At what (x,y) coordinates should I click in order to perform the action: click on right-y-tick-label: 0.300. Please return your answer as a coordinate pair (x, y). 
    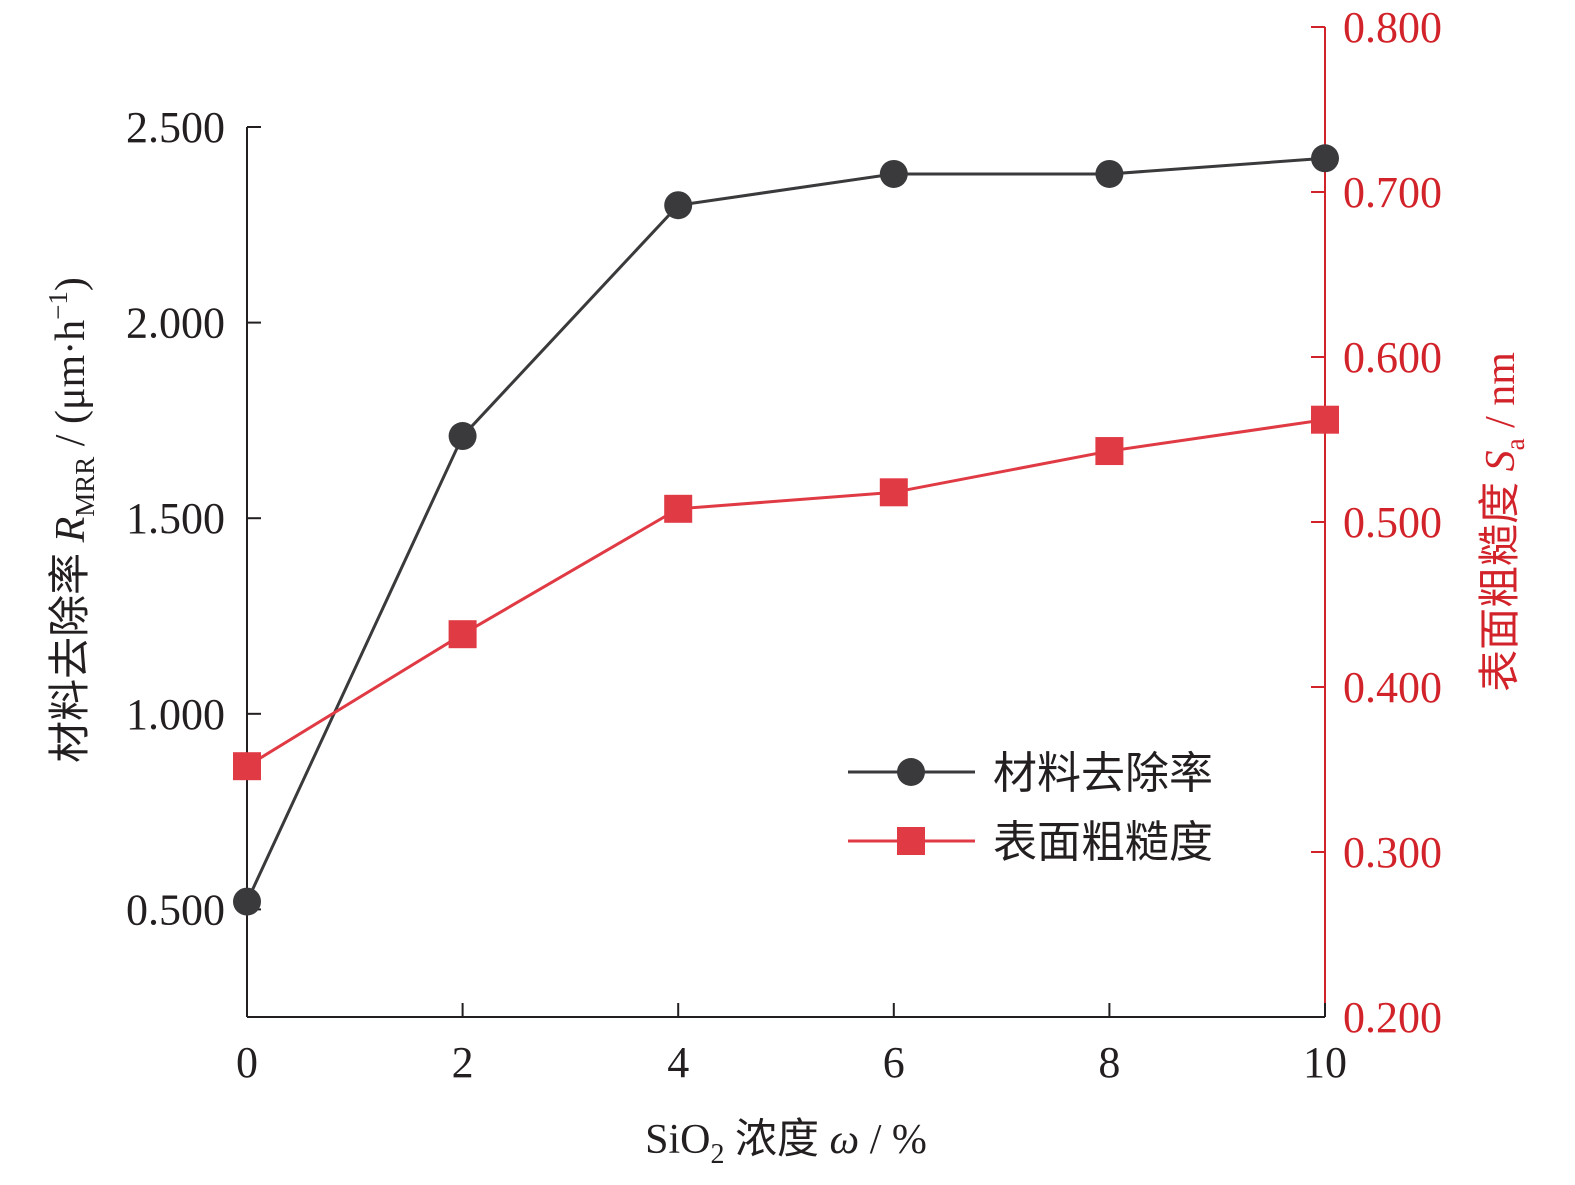
    Looking at the image, I should click on (1392, 852).